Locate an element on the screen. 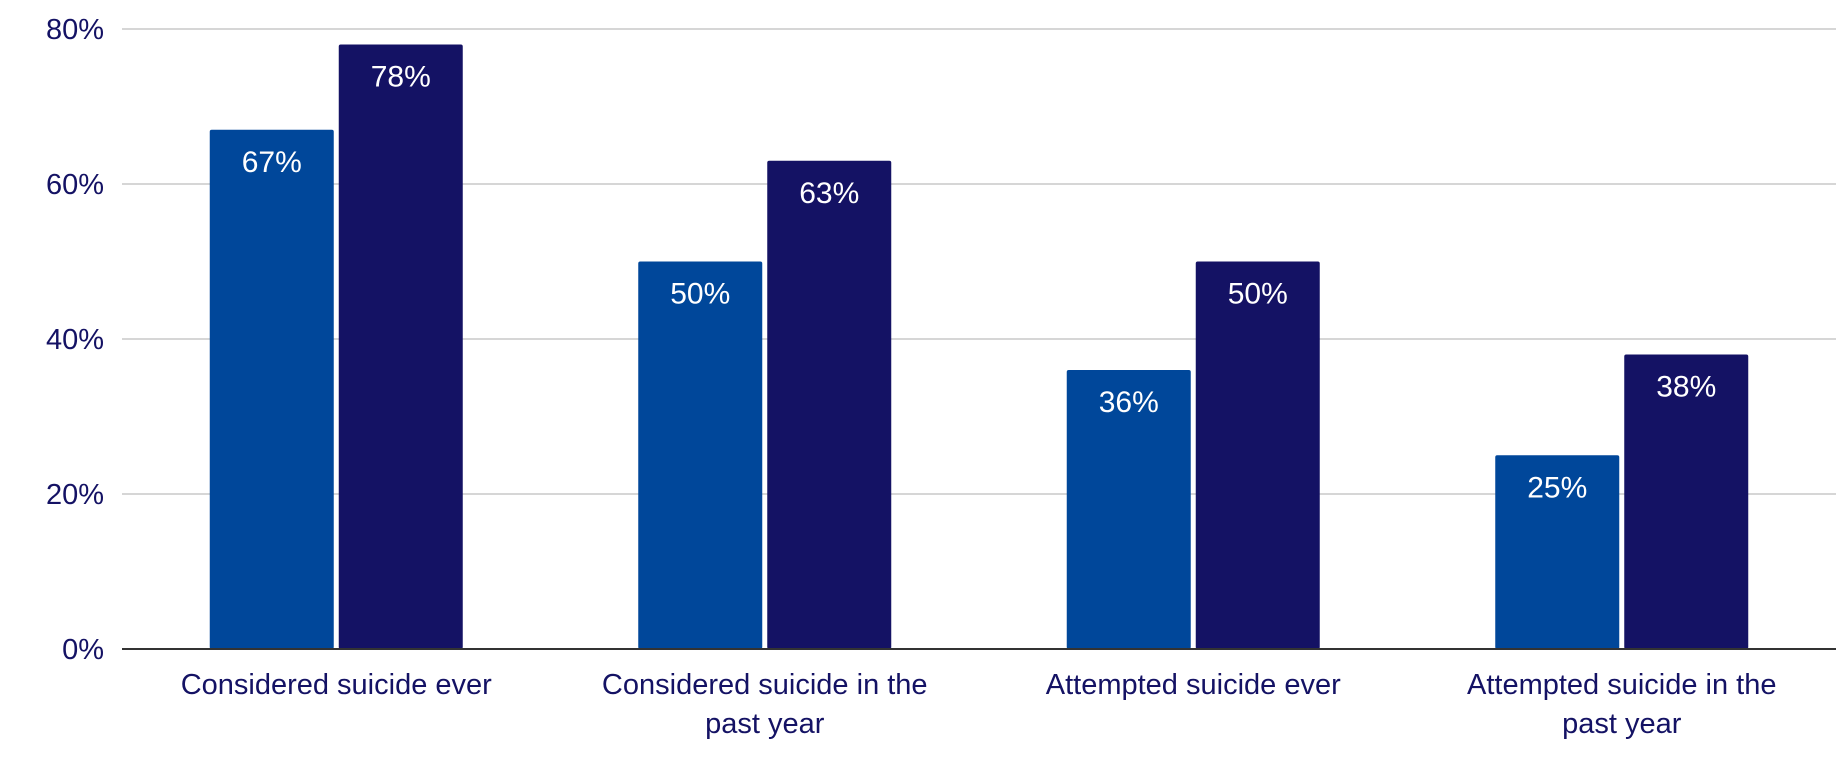  x-category-label-line: Attempted suicide ever is located at coordinates (1193, 685).